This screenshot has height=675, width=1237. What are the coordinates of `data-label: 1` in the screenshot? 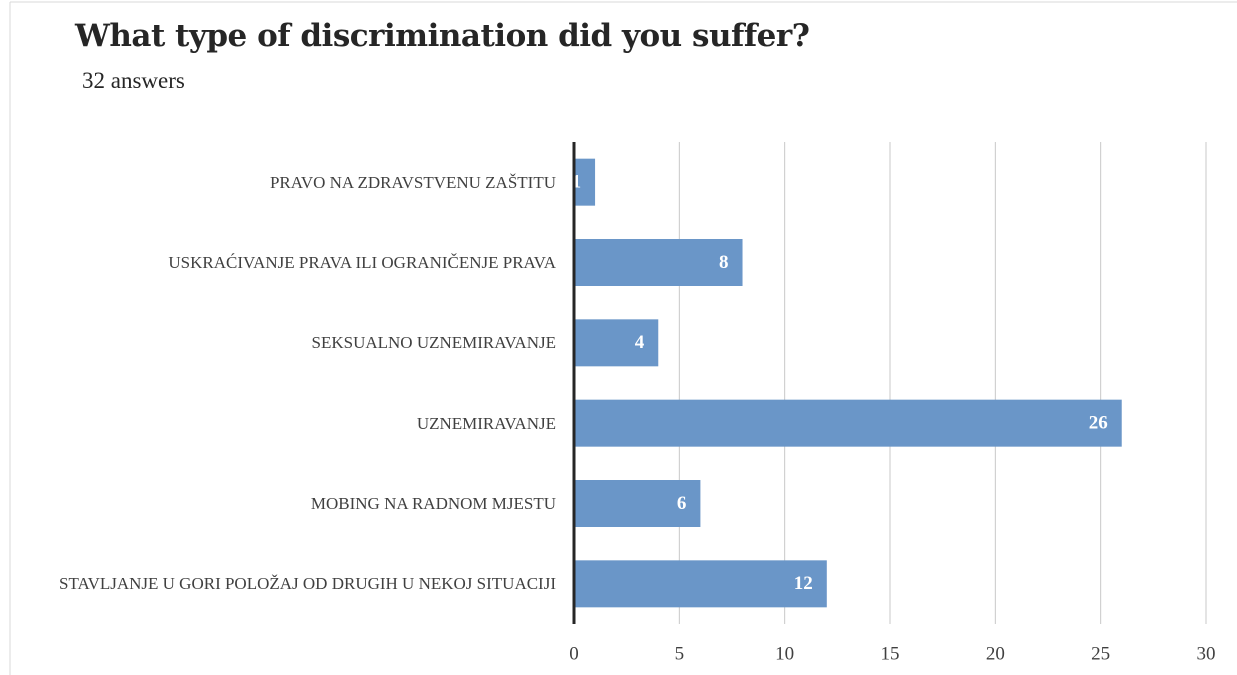 It's located at (577, 182).